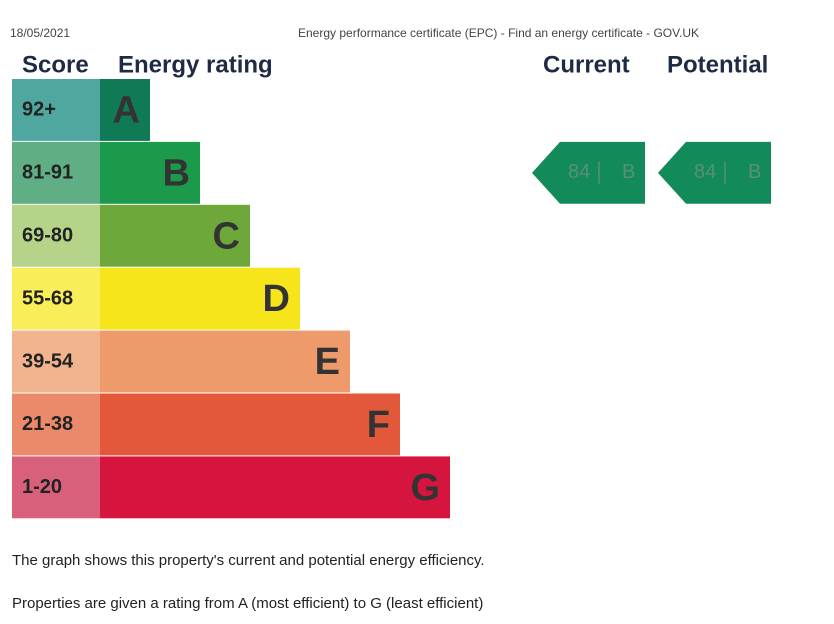 This screenshot has width=834, height=624. What do you see at coordinates (276, 299) in the screenshot?
I see `band-letter: D` at bounding box center [276, 299].